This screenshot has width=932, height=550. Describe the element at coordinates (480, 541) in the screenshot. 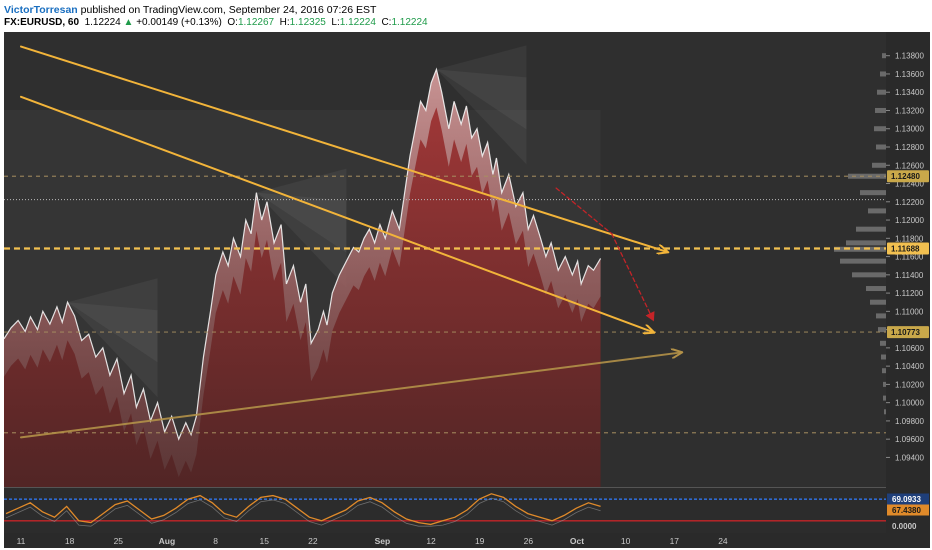

I see `x-tick-label: 19` at that location.